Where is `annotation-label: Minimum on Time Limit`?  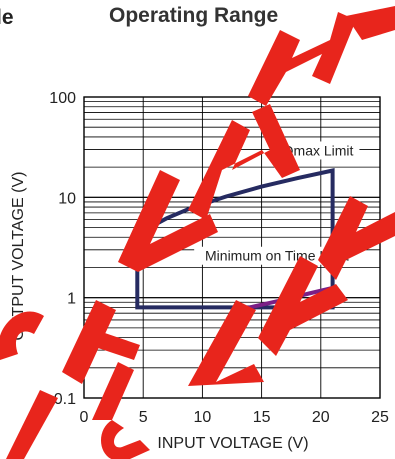
annotation-label: Minimum on Time Limit is located at coordinates (277, 256).